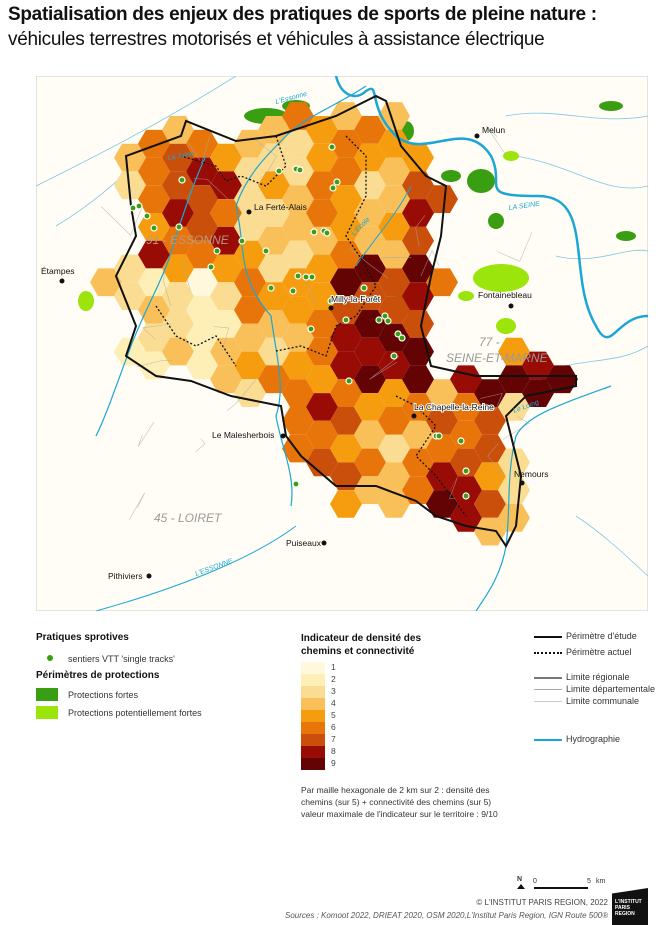 This screenshot has width=656, height=925. Describe the element at coordinates (593, 739) in the screenshot. I see `legend-hydrographie: Hydrographie` at that location.